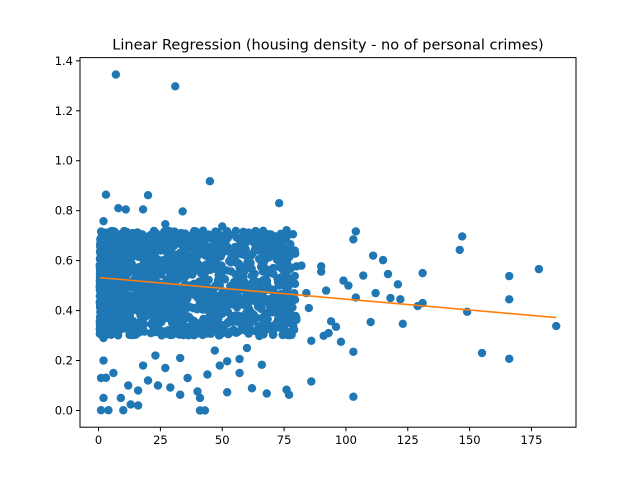 This screenshot has width=640, height=480. I want to click on x-tick-label: 50, so click(222, 440).